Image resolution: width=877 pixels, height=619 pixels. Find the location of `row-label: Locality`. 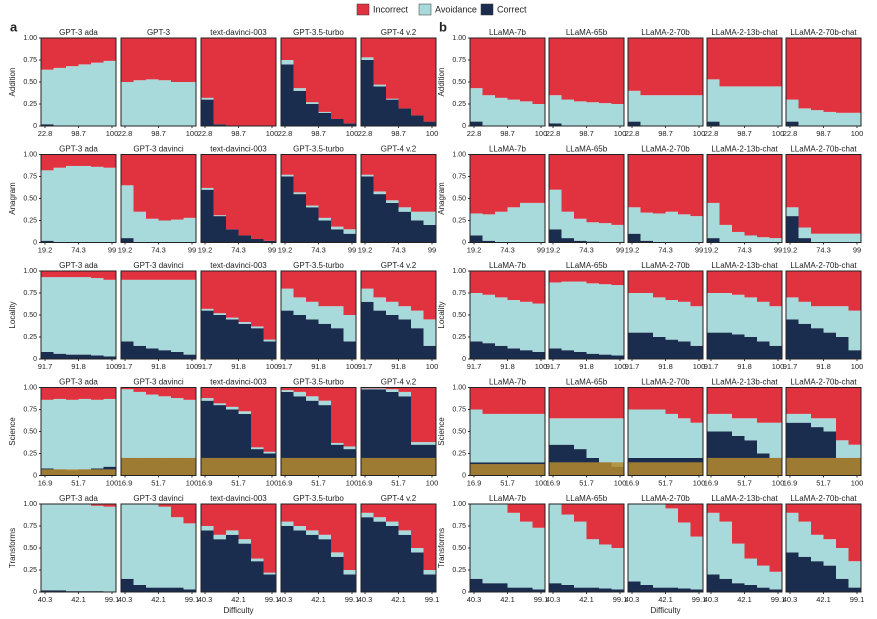

row-label: Locality is located at coordinates (12, 314).